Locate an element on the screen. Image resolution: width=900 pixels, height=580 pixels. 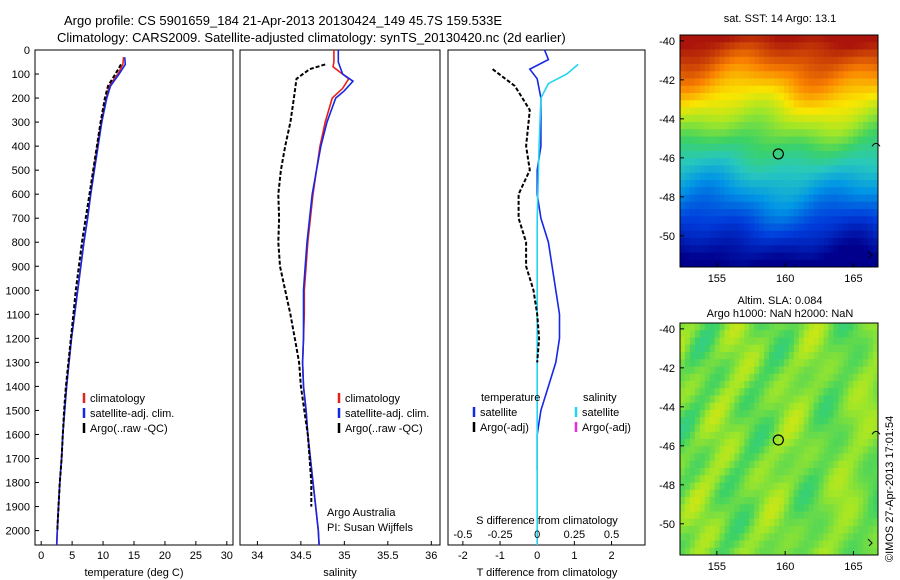
sla-map-y-tick-label: -42 is located at coordinates (667, 369).